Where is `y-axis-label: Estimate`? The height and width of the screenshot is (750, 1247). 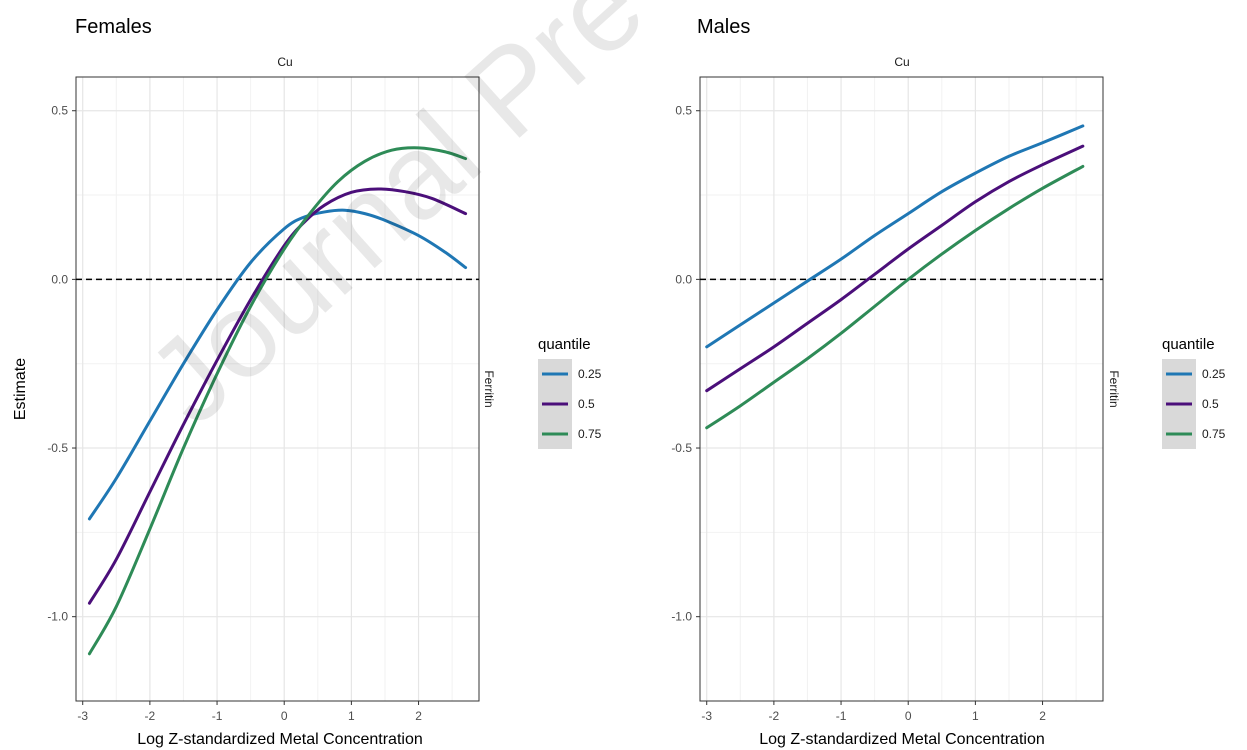
y-axis-label: Estimate is located at coordinates (20, 389).